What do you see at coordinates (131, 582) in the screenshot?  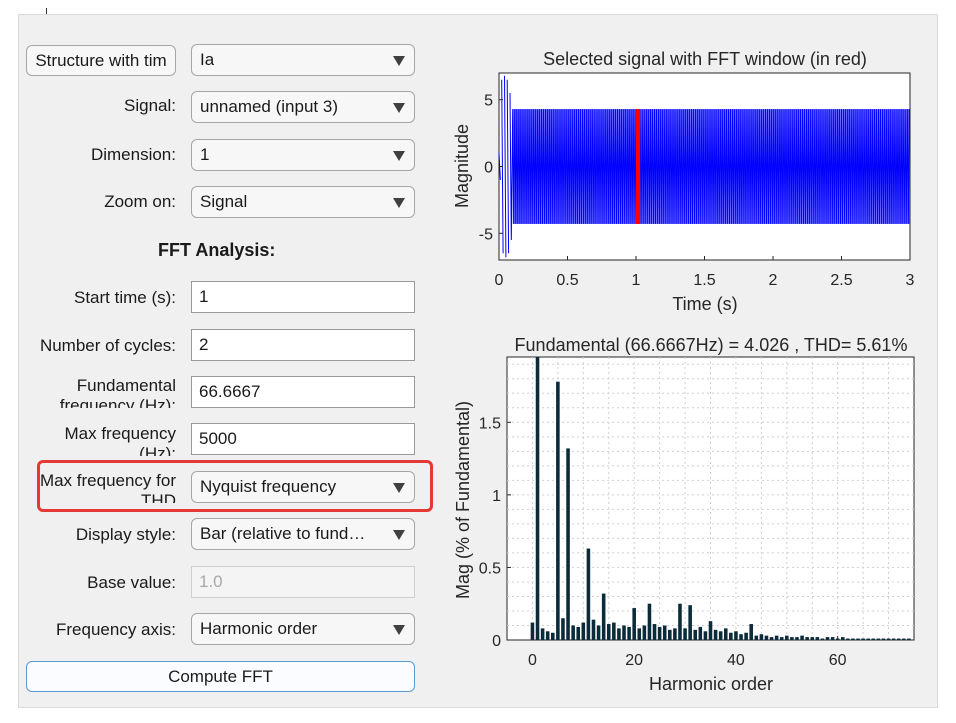 I see `base-value-label: Base value:` at bounding box center [131, 582].